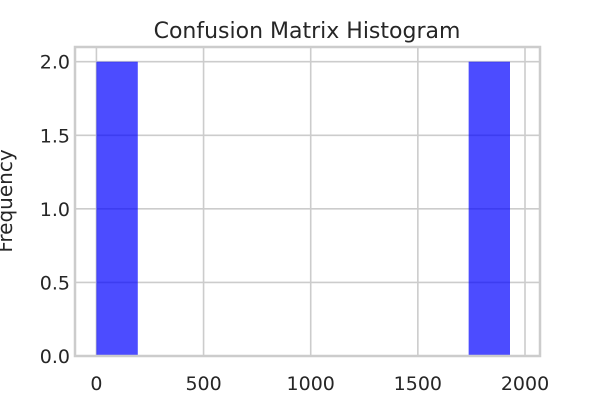  Describe the element at coordinates (203, 384) in the screenshot. I see `x-tick-label-1: 500` at that location.